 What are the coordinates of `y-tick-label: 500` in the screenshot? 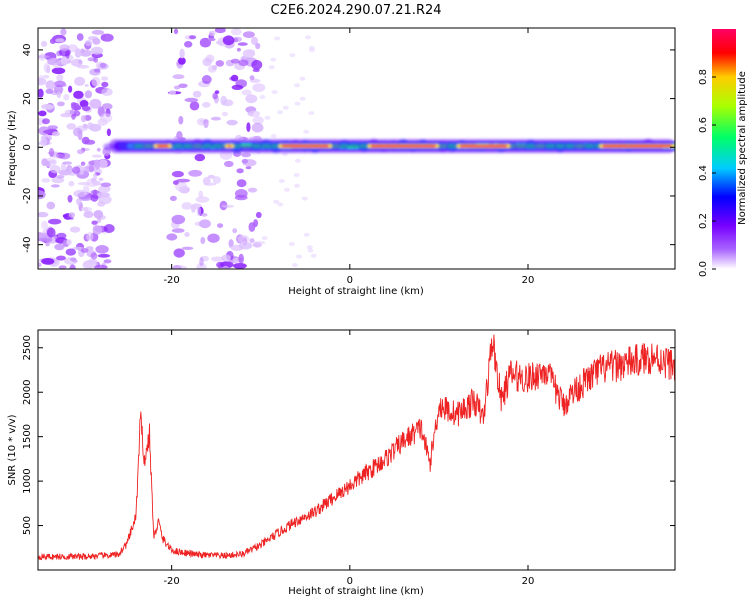 It's located at (27, 525).